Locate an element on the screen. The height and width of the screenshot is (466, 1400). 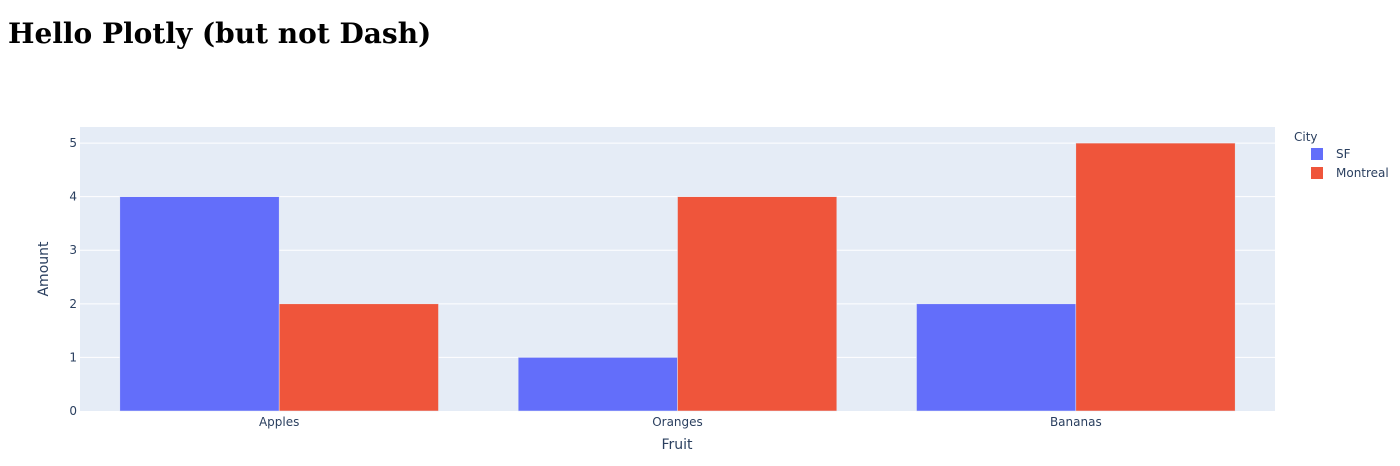
y-axis-title: Amount is located at coordinates (44, 269).